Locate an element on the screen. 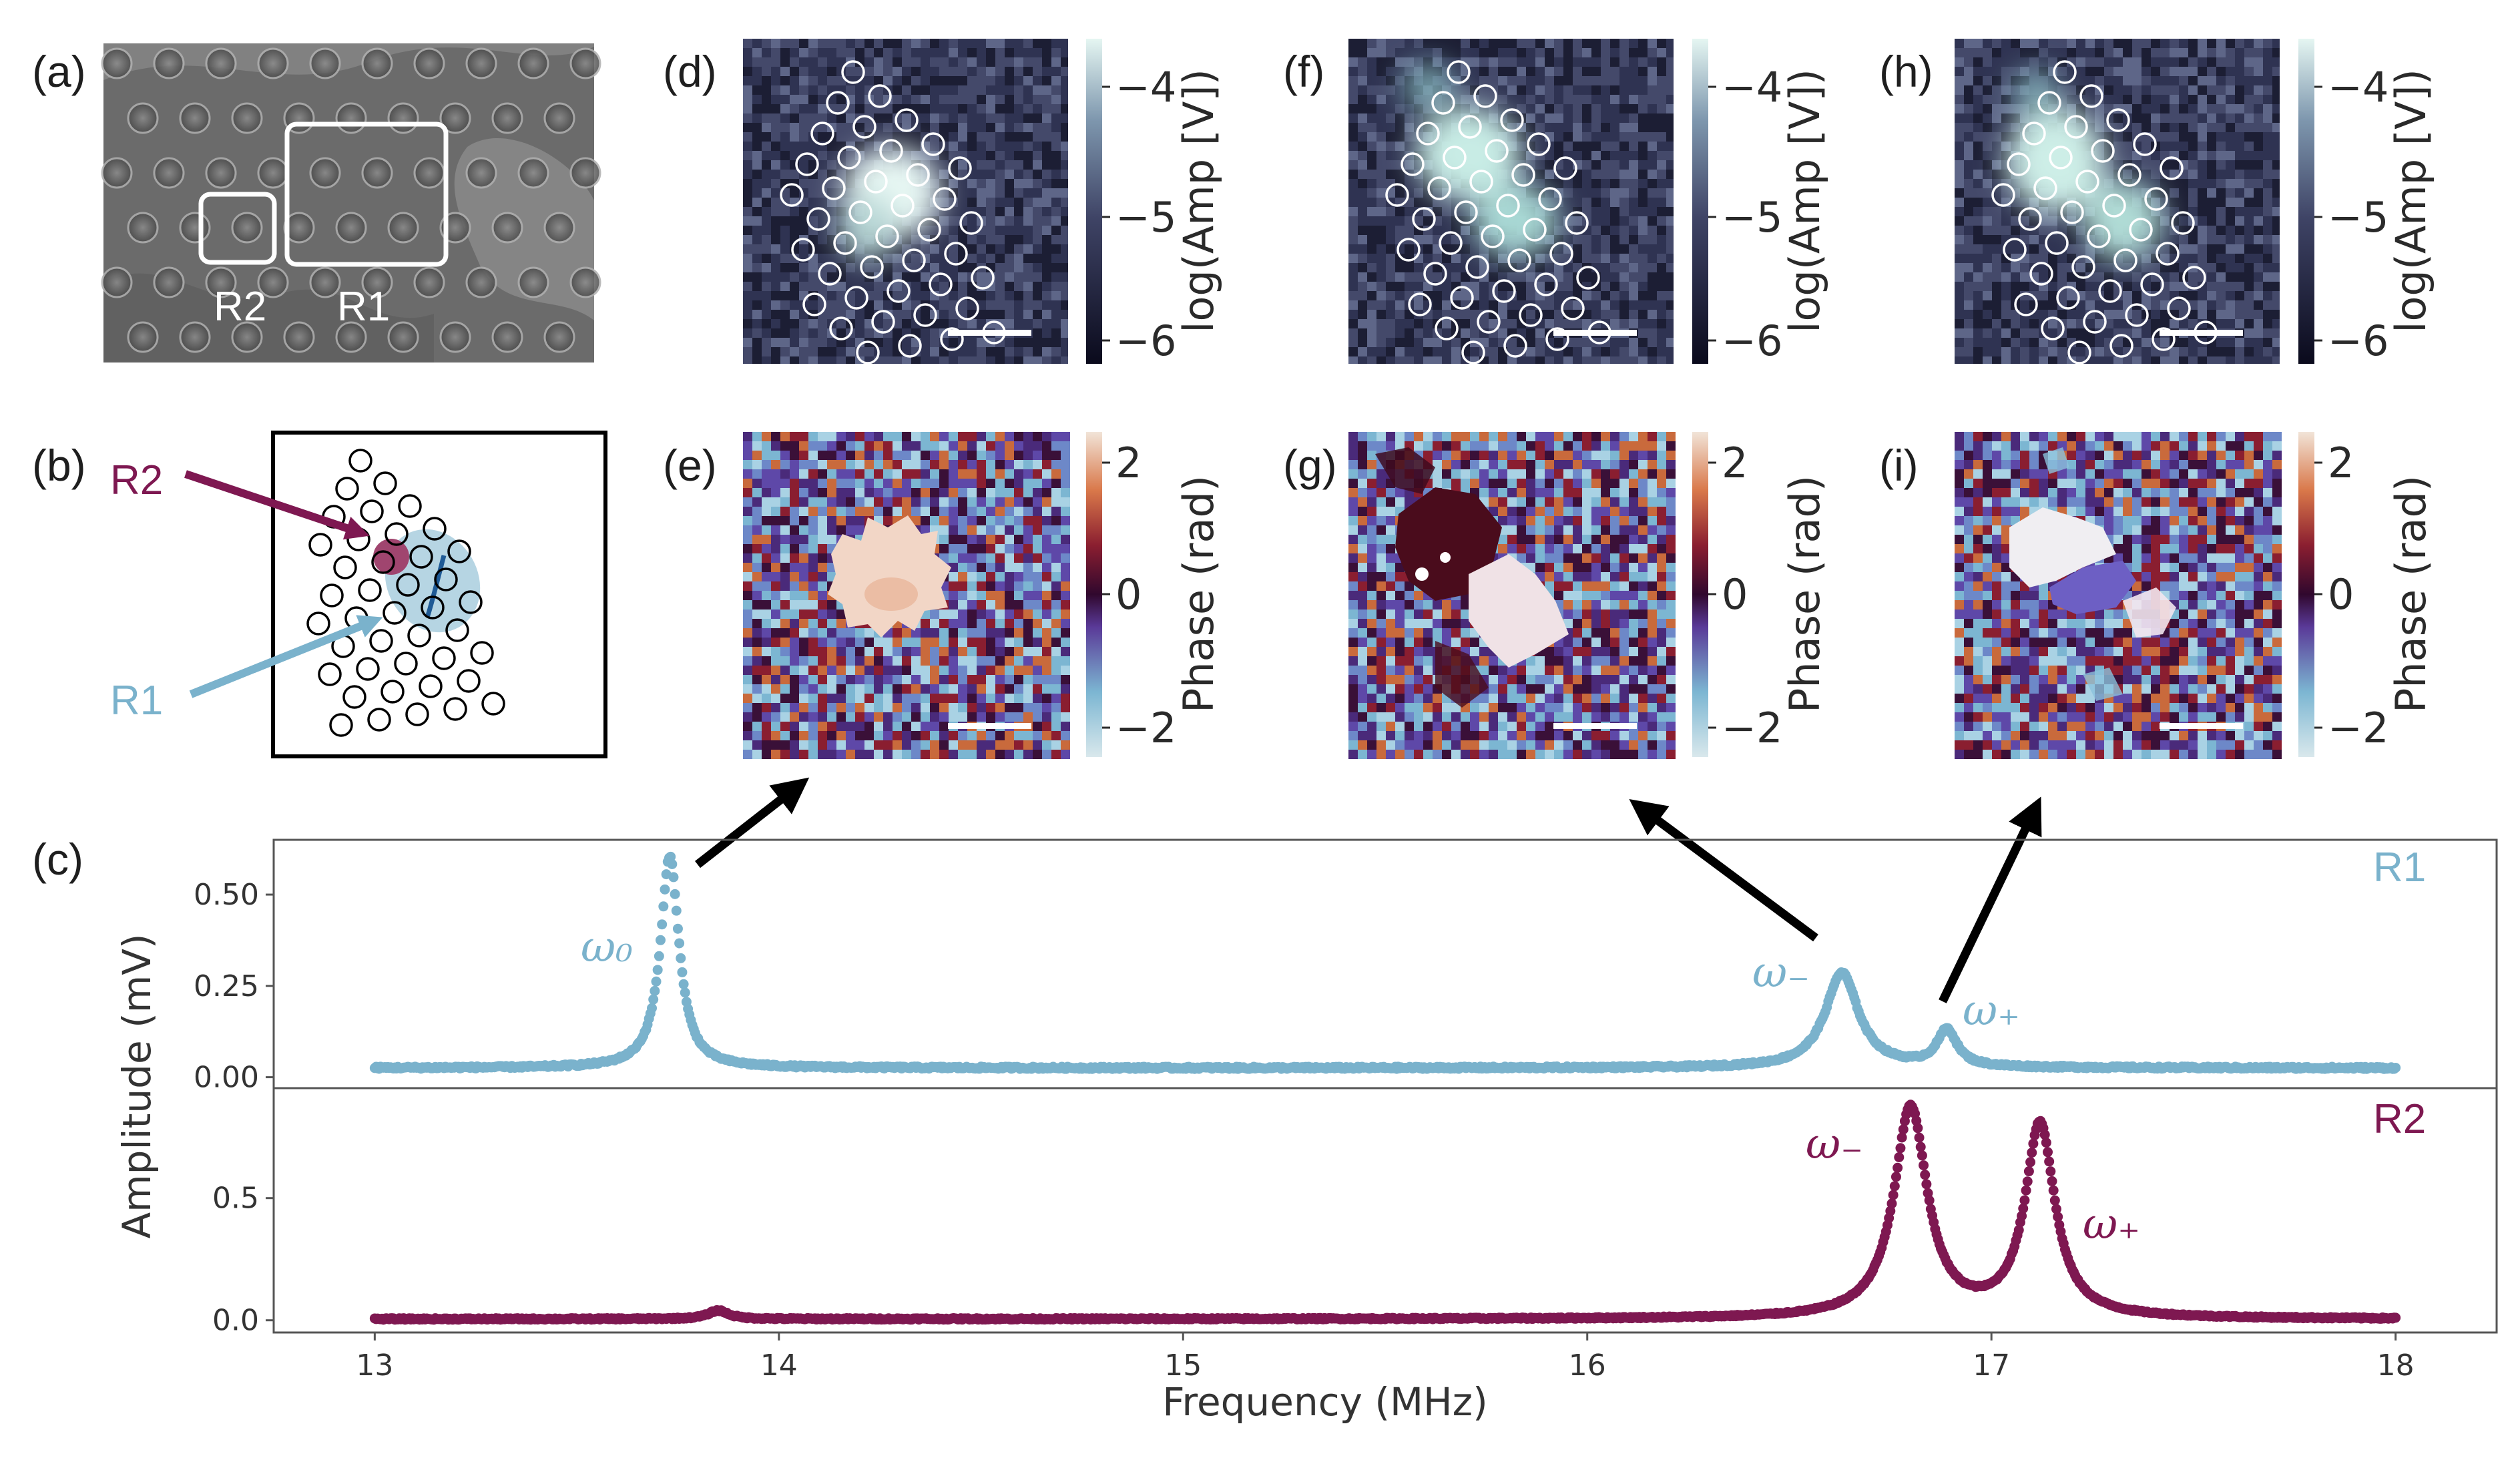  y-tick-label: 0.0 is located at coordinates (235, 1321).